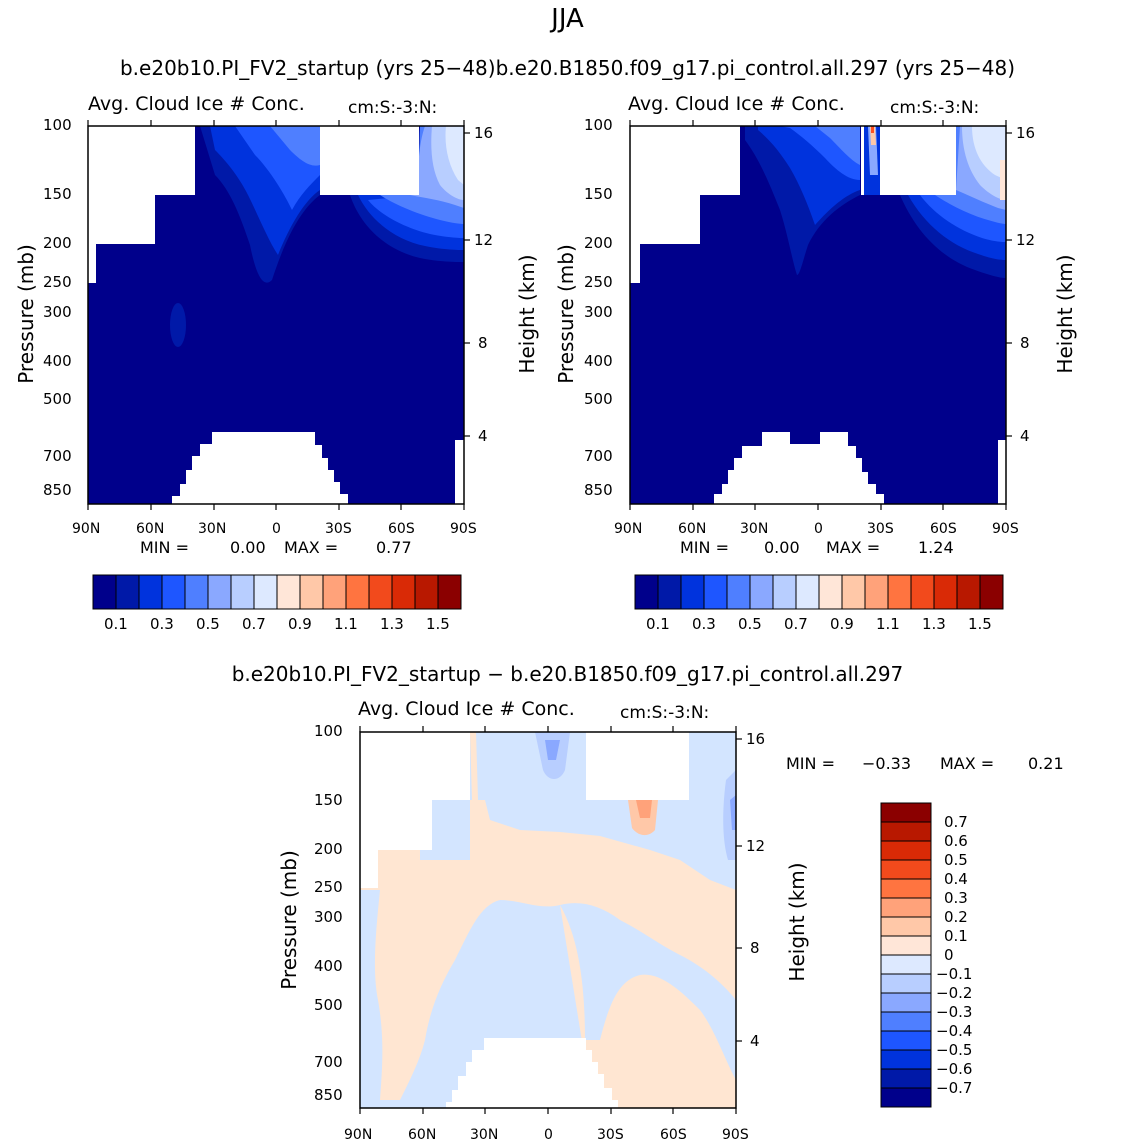 Image resolution: width=1135 pixels, height=1147 pixels. Describe the element at coordinates (86, 529) in the screenshot. I see `case1-x-tick: 90N` at that location.